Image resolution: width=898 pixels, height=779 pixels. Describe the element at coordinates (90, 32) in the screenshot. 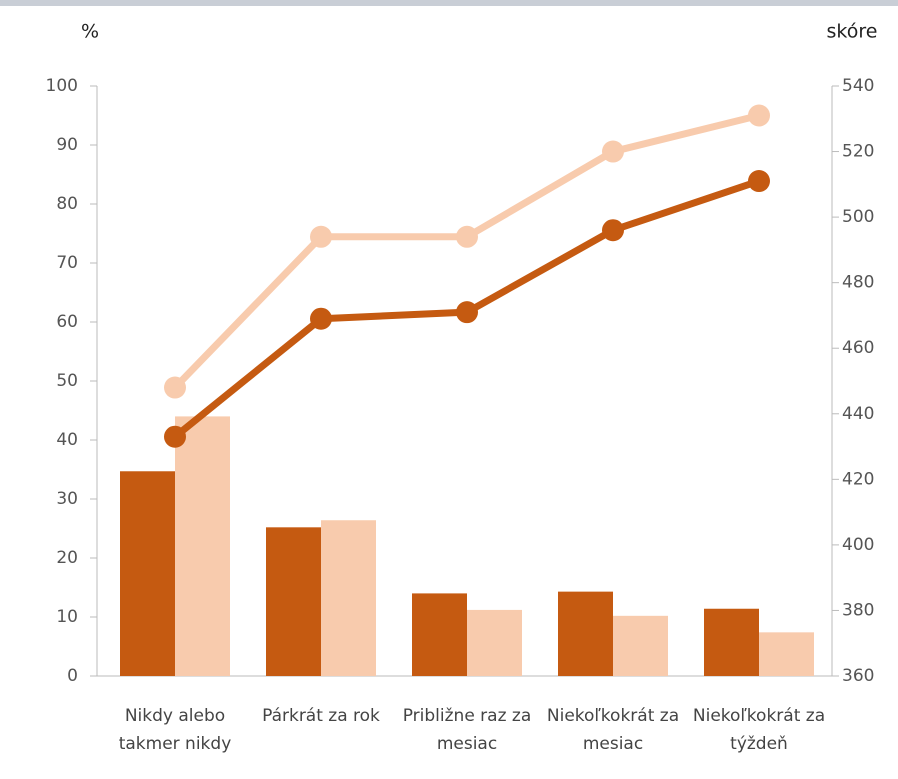

I see `y-axis-label: %` at that location.